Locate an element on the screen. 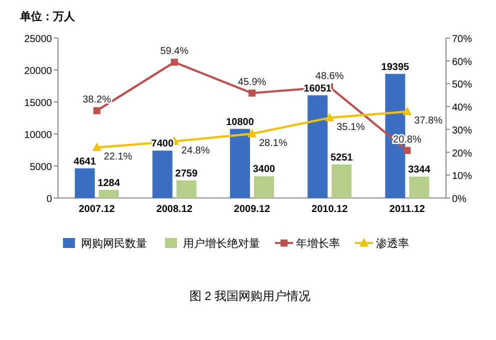 The width and height of the screenshot is (496, 340). data-label: 2759 is located at coordinates (186, 174).